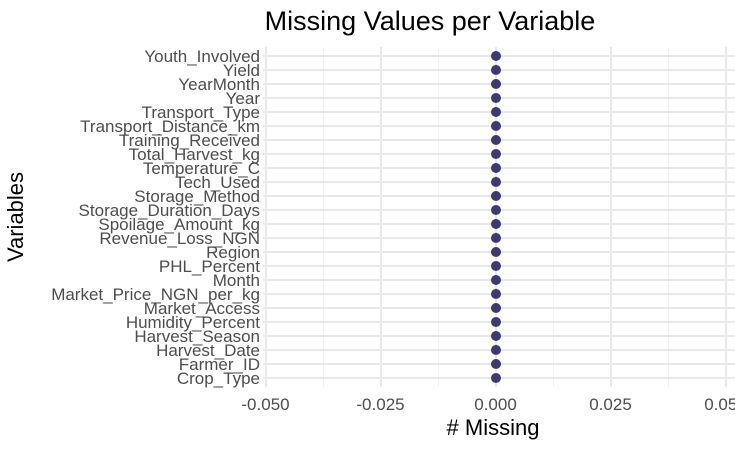 This screenshot has width=735, height=451. What do you see at coordinates (189, 140) in the screenshot?
I see `y-axis-tick-label: Training_Received` at bounding box center [189, 140].